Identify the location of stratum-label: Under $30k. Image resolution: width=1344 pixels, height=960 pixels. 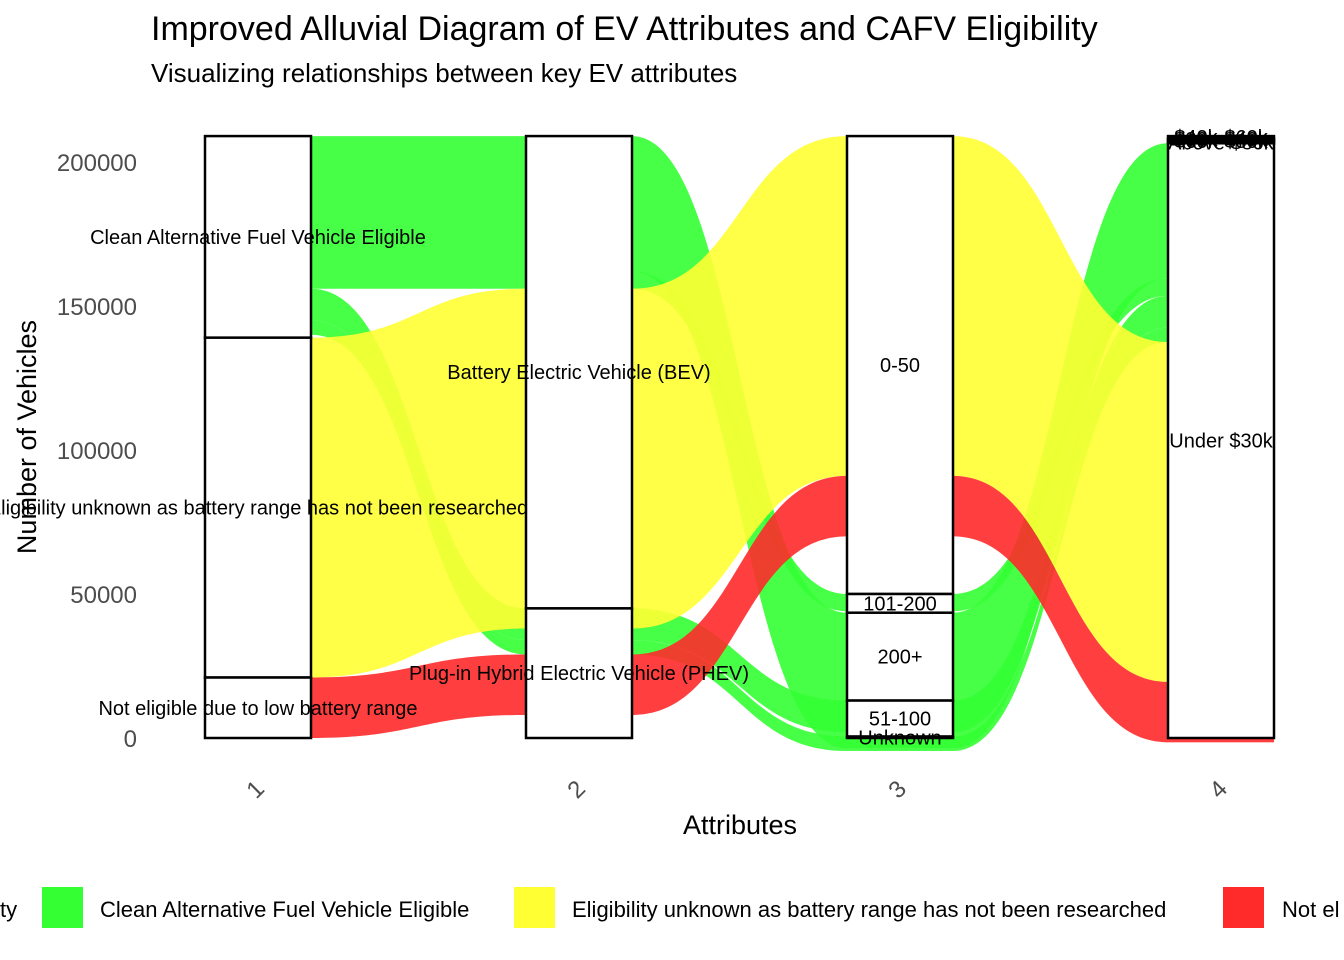
(1221, 442).